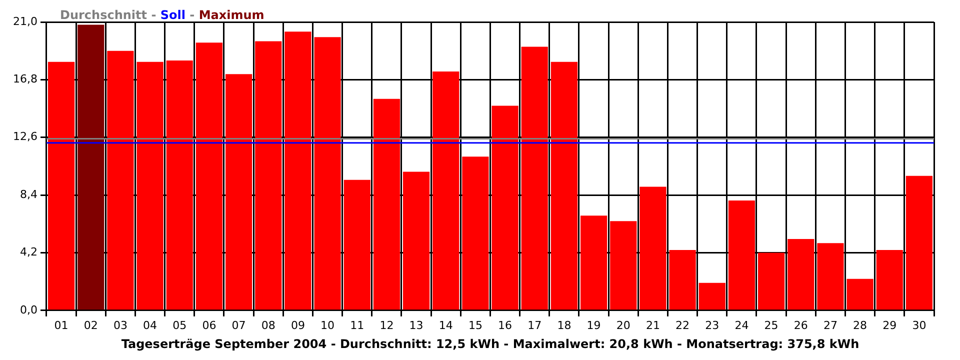 The height and width of the screenshot is (360, 960). Describe the element at coordinates (29, 309) in the screenshot. I see `y-tick-label: 0,0` at that location.